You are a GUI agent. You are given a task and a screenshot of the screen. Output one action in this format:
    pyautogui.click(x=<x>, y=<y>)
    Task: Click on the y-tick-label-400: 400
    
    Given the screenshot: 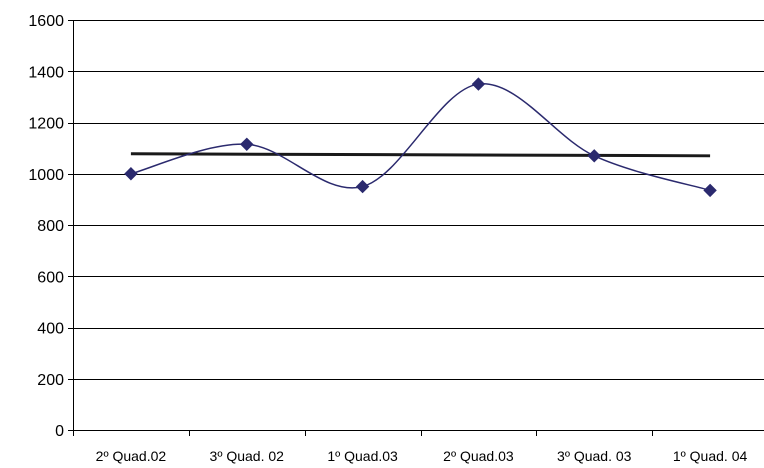 What is the action you would take?
    pyautogui.click(x=50, y=329)
    